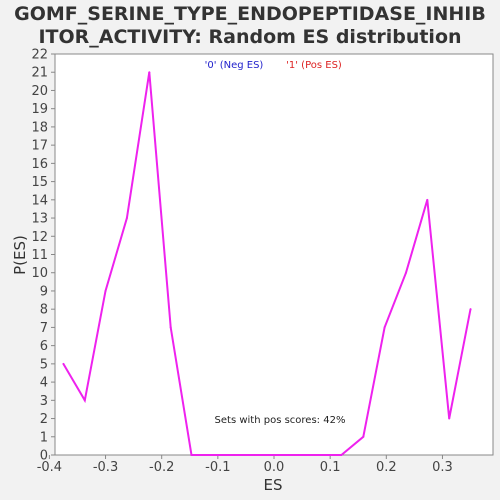 The width and height of the screenshot is (500, 500). I want to click on x-tick-label: 0.2, so click(386, 467).